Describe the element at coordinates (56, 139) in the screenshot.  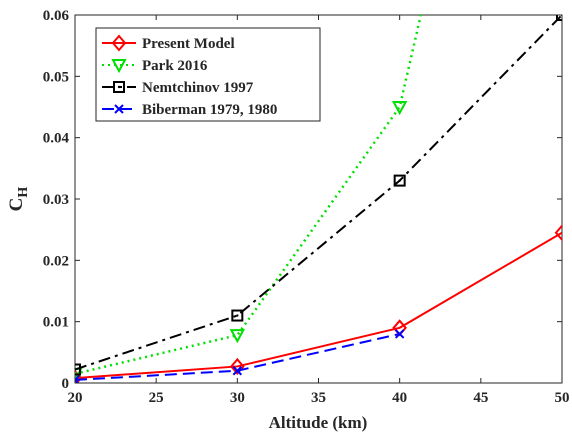
I see `y-tick-label: 0.04` at that location.